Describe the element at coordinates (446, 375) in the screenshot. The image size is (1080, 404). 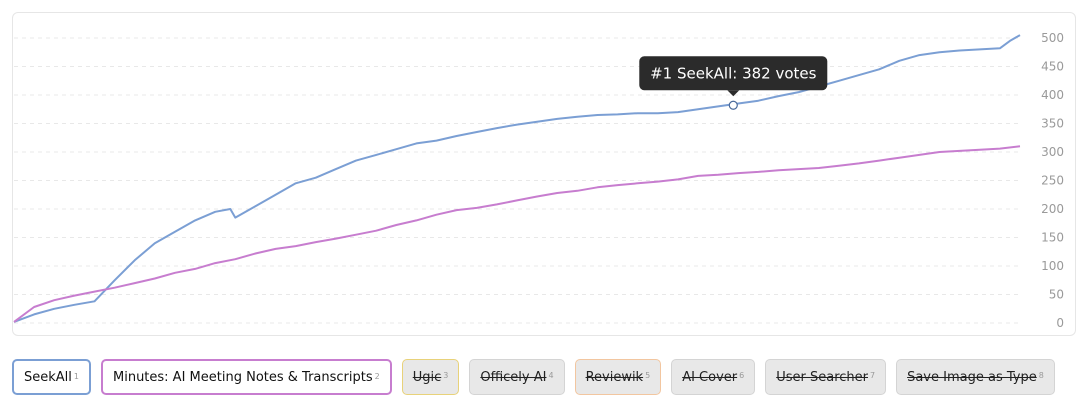
I see `legend-rank: 3` at that location.